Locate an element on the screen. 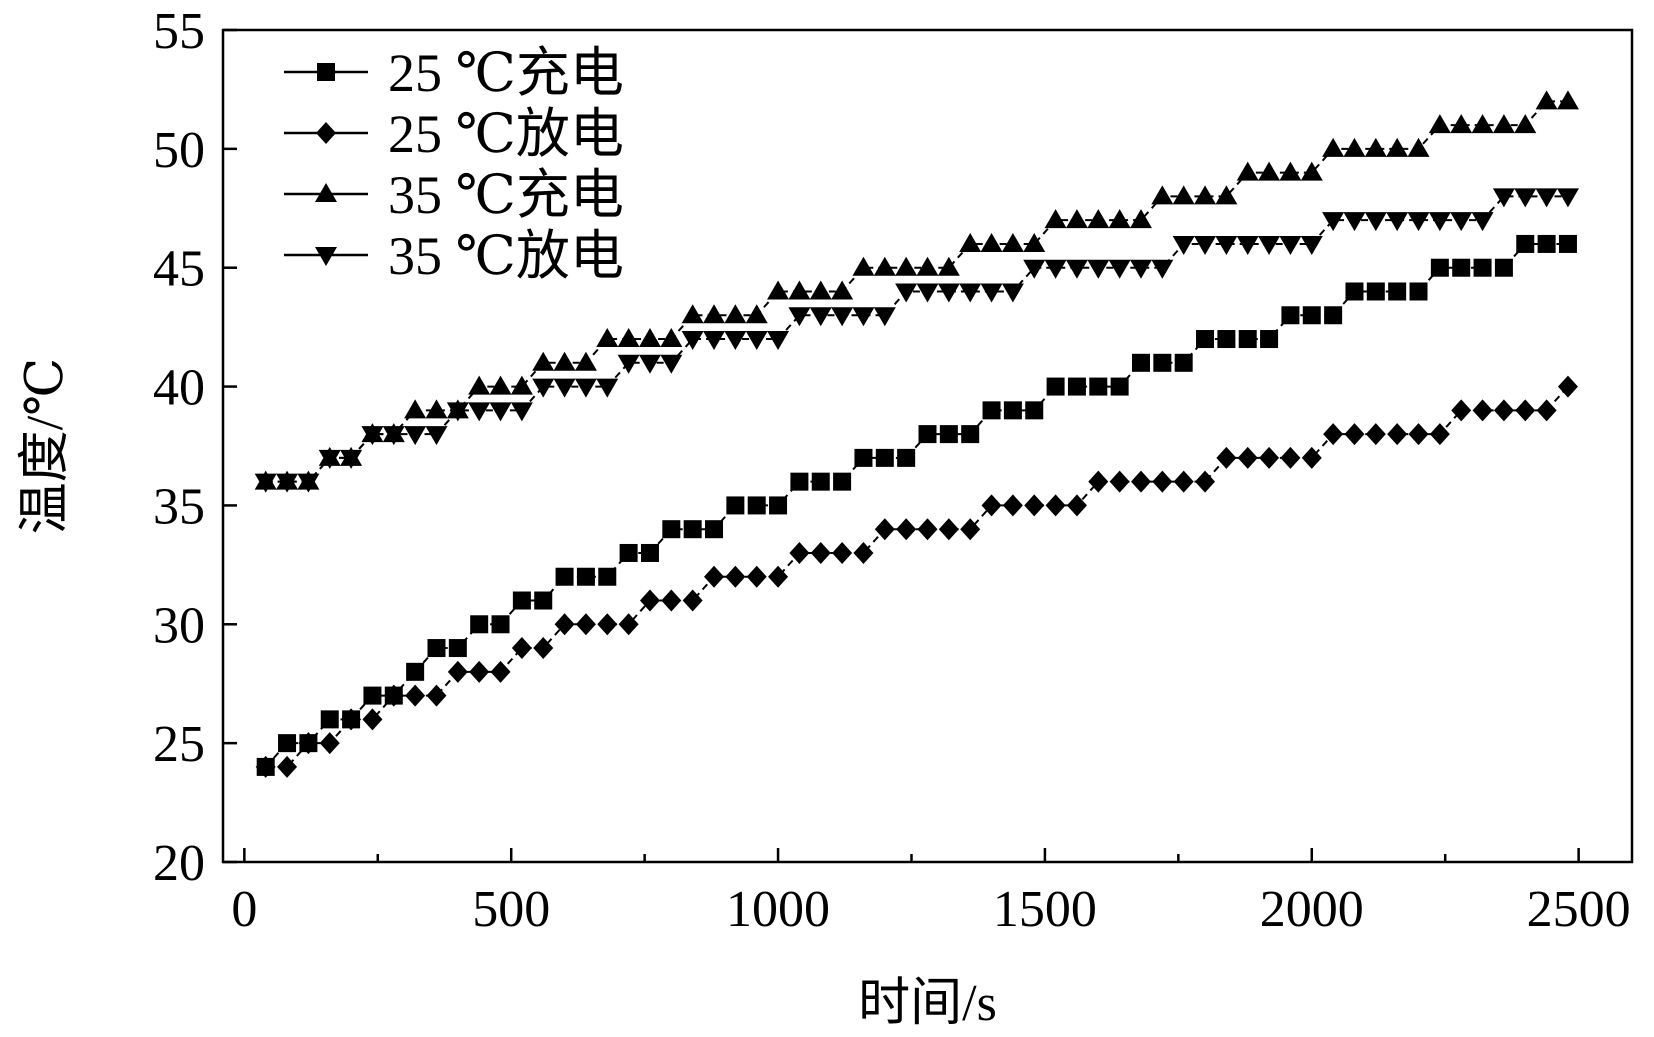 This screenshot has width=1654, height=1037. x-axis: 0 500 1000 1500 2000 2500 is located at coordinates (931, 893).